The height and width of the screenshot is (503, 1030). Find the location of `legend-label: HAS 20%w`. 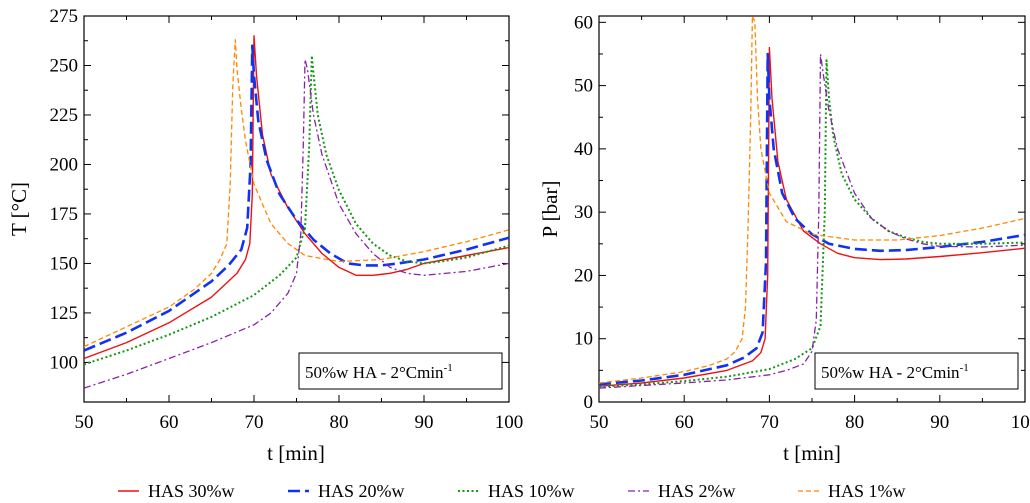

legend-label: HAS 20%w is located at coordinates (361, 491).